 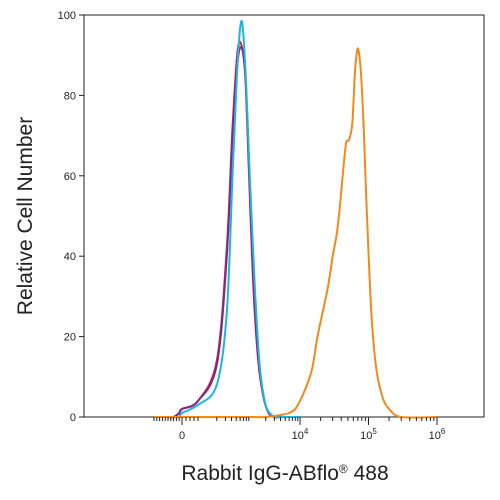 What do you see at coordinates (25, 216) in the screenshot?
I see `y-axis-title: Relative Cell Number` at bounding box center [25, 216].